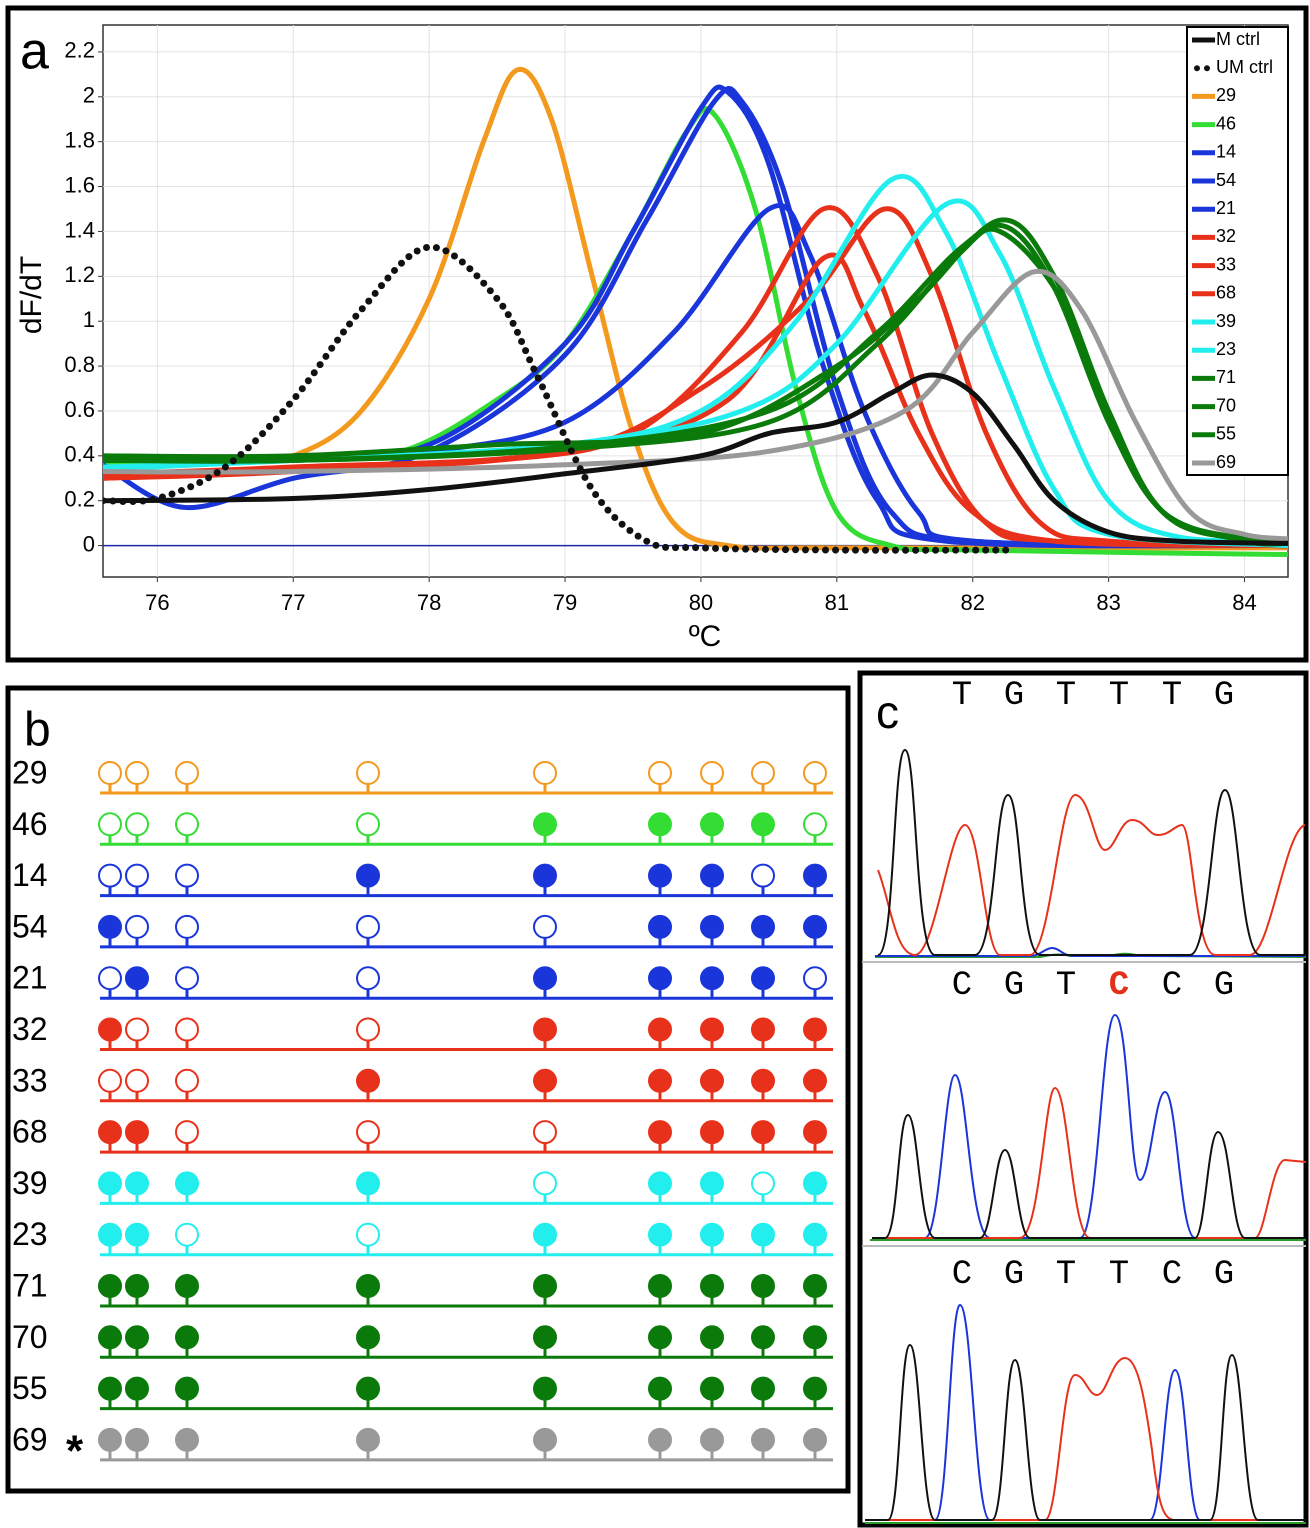  What do you see at coordinates (89, 95) in the screenshot?
I see `y-tick-label: 2` at bounding box center [89, 95].